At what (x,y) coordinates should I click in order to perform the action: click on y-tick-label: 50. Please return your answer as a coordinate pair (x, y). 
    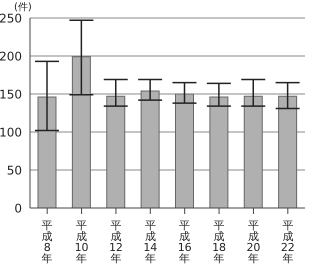
    Looking at the image, I should click on (14, 170).